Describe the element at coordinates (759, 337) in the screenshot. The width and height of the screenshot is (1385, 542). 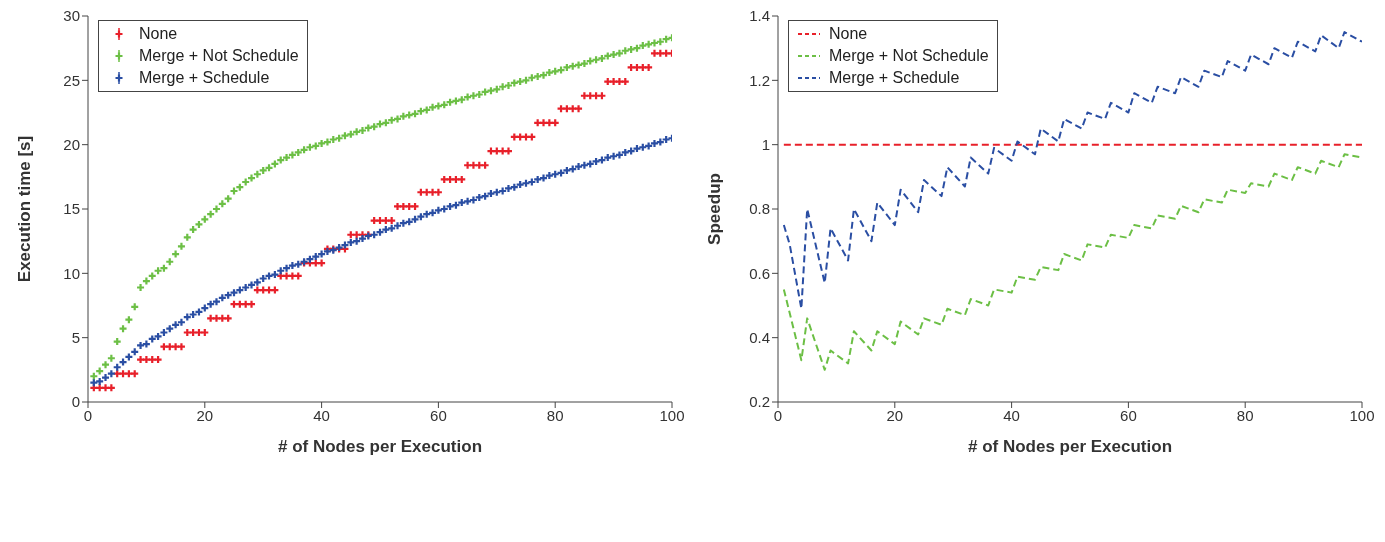
I see `y-tick-label: 0.4` at that location.